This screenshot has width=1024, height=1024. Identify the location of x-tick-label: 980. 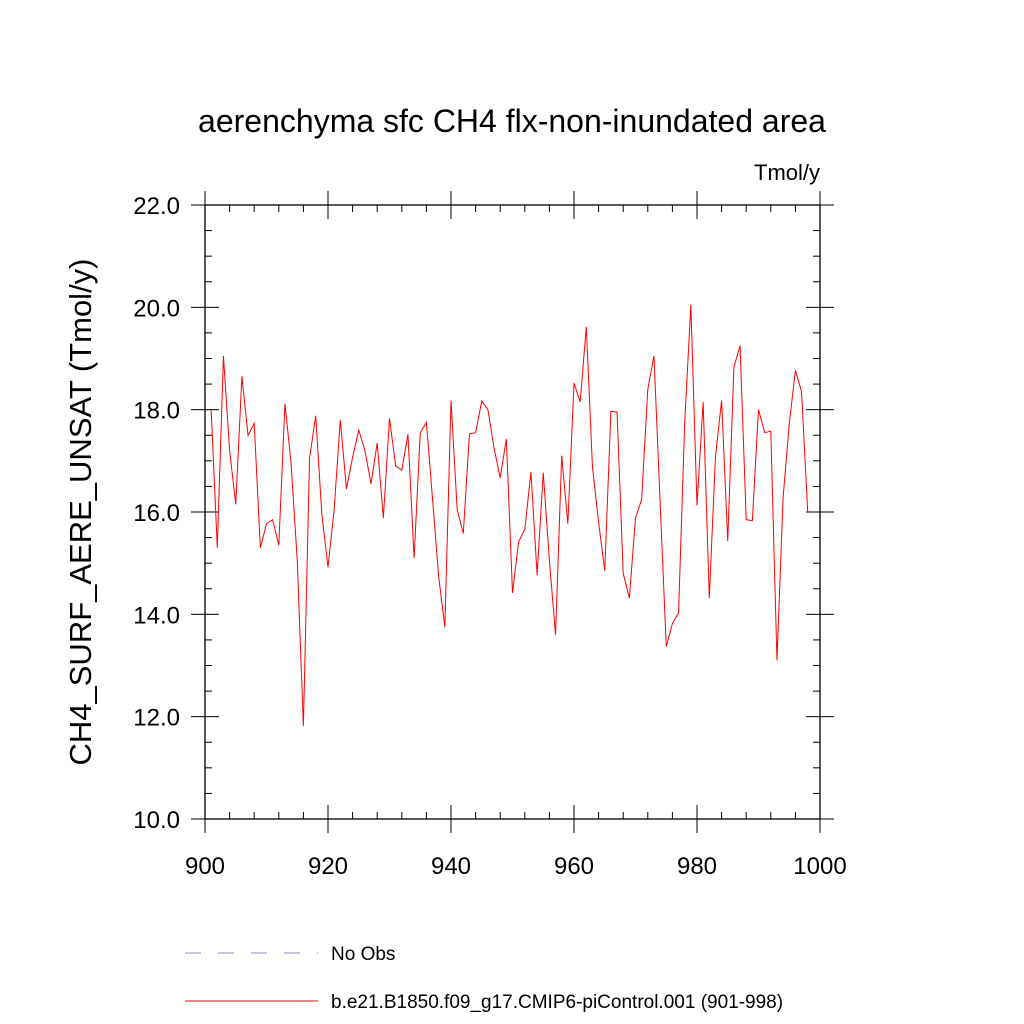
(697, 866).